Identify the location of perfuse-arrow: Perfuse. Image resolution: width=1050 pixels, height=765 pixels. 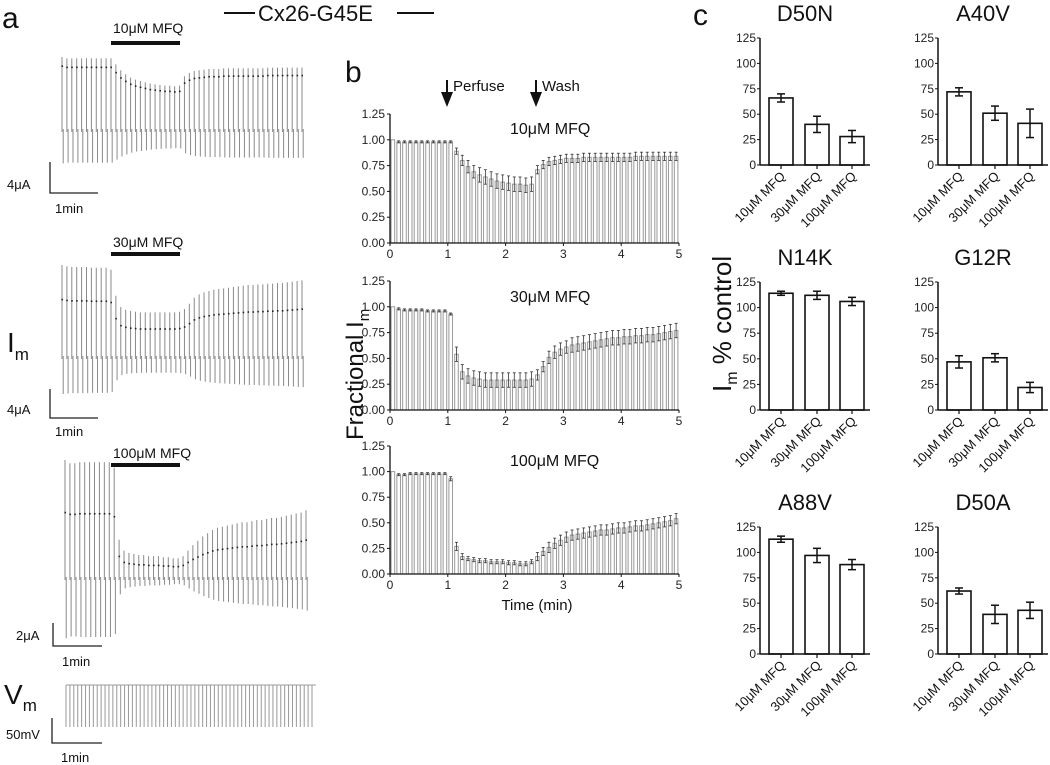
(473, 92).